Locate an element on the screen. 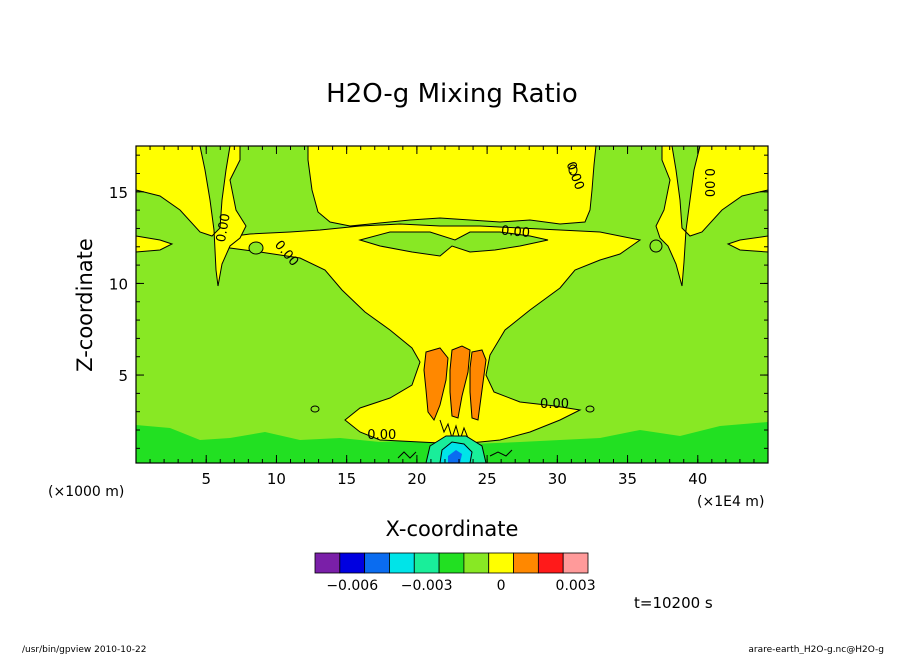 Image resolution: width=904 pixels, height=654 pixels. y-tick-label: 10 is located at coordinates (118, 284).